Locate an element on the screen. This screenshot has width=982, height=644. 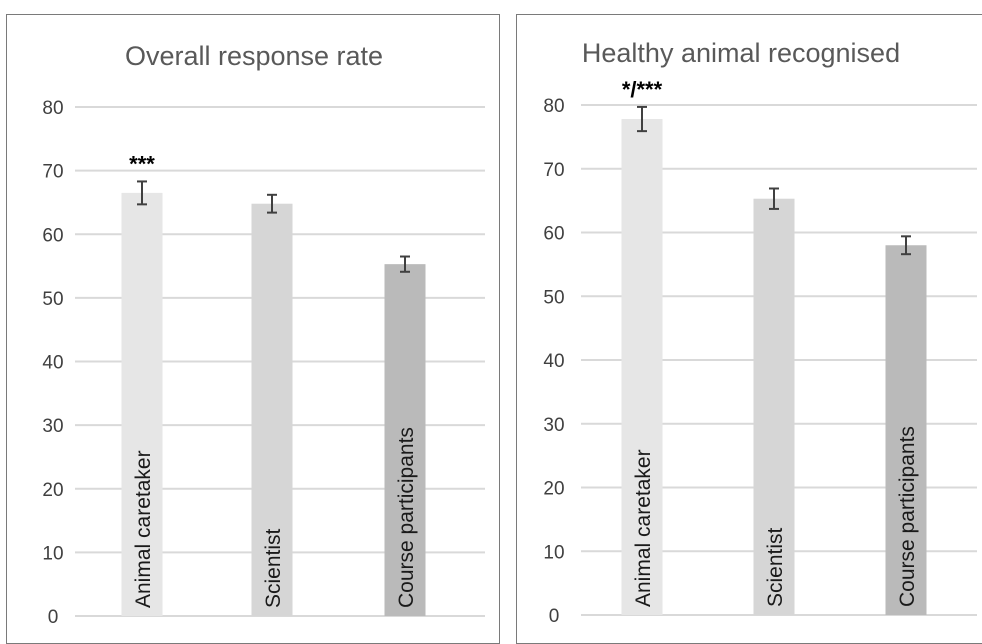
chart-title: Overall response rate is located at coordinates (254, 56).